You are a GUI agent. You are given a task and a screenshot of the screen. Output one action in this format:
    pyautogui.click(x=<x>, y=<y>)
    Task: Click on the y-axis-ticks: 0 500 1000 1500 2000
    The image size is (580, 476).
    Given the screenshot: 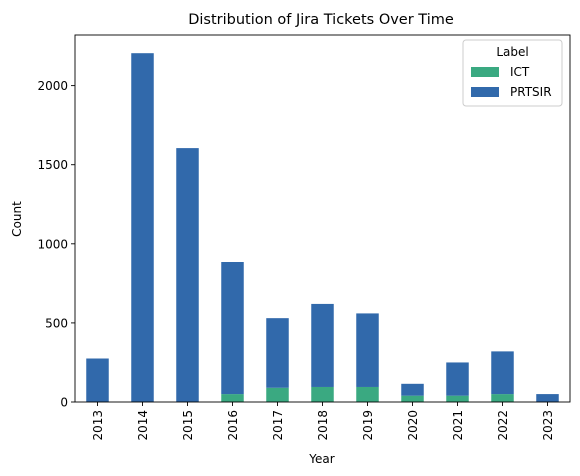 What is the action you would take?
    pyautogui.click(x=56, y=244)
    